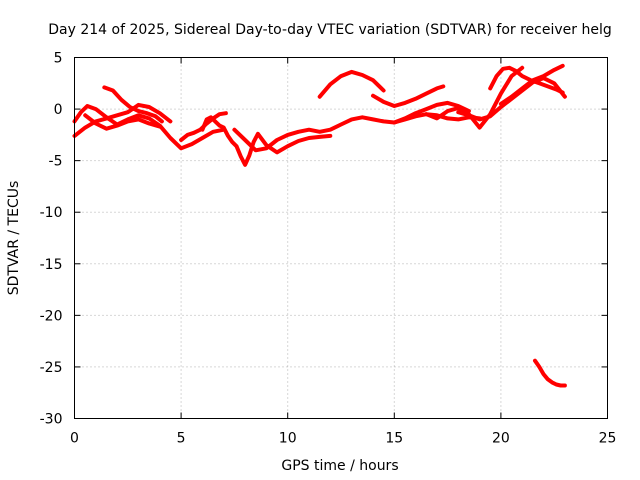 The image size is (640, 480). What do you see at coordinates (501, 439) in the screenshot?
I see `x-tick-label: 20` at bounding box center [501, 439].